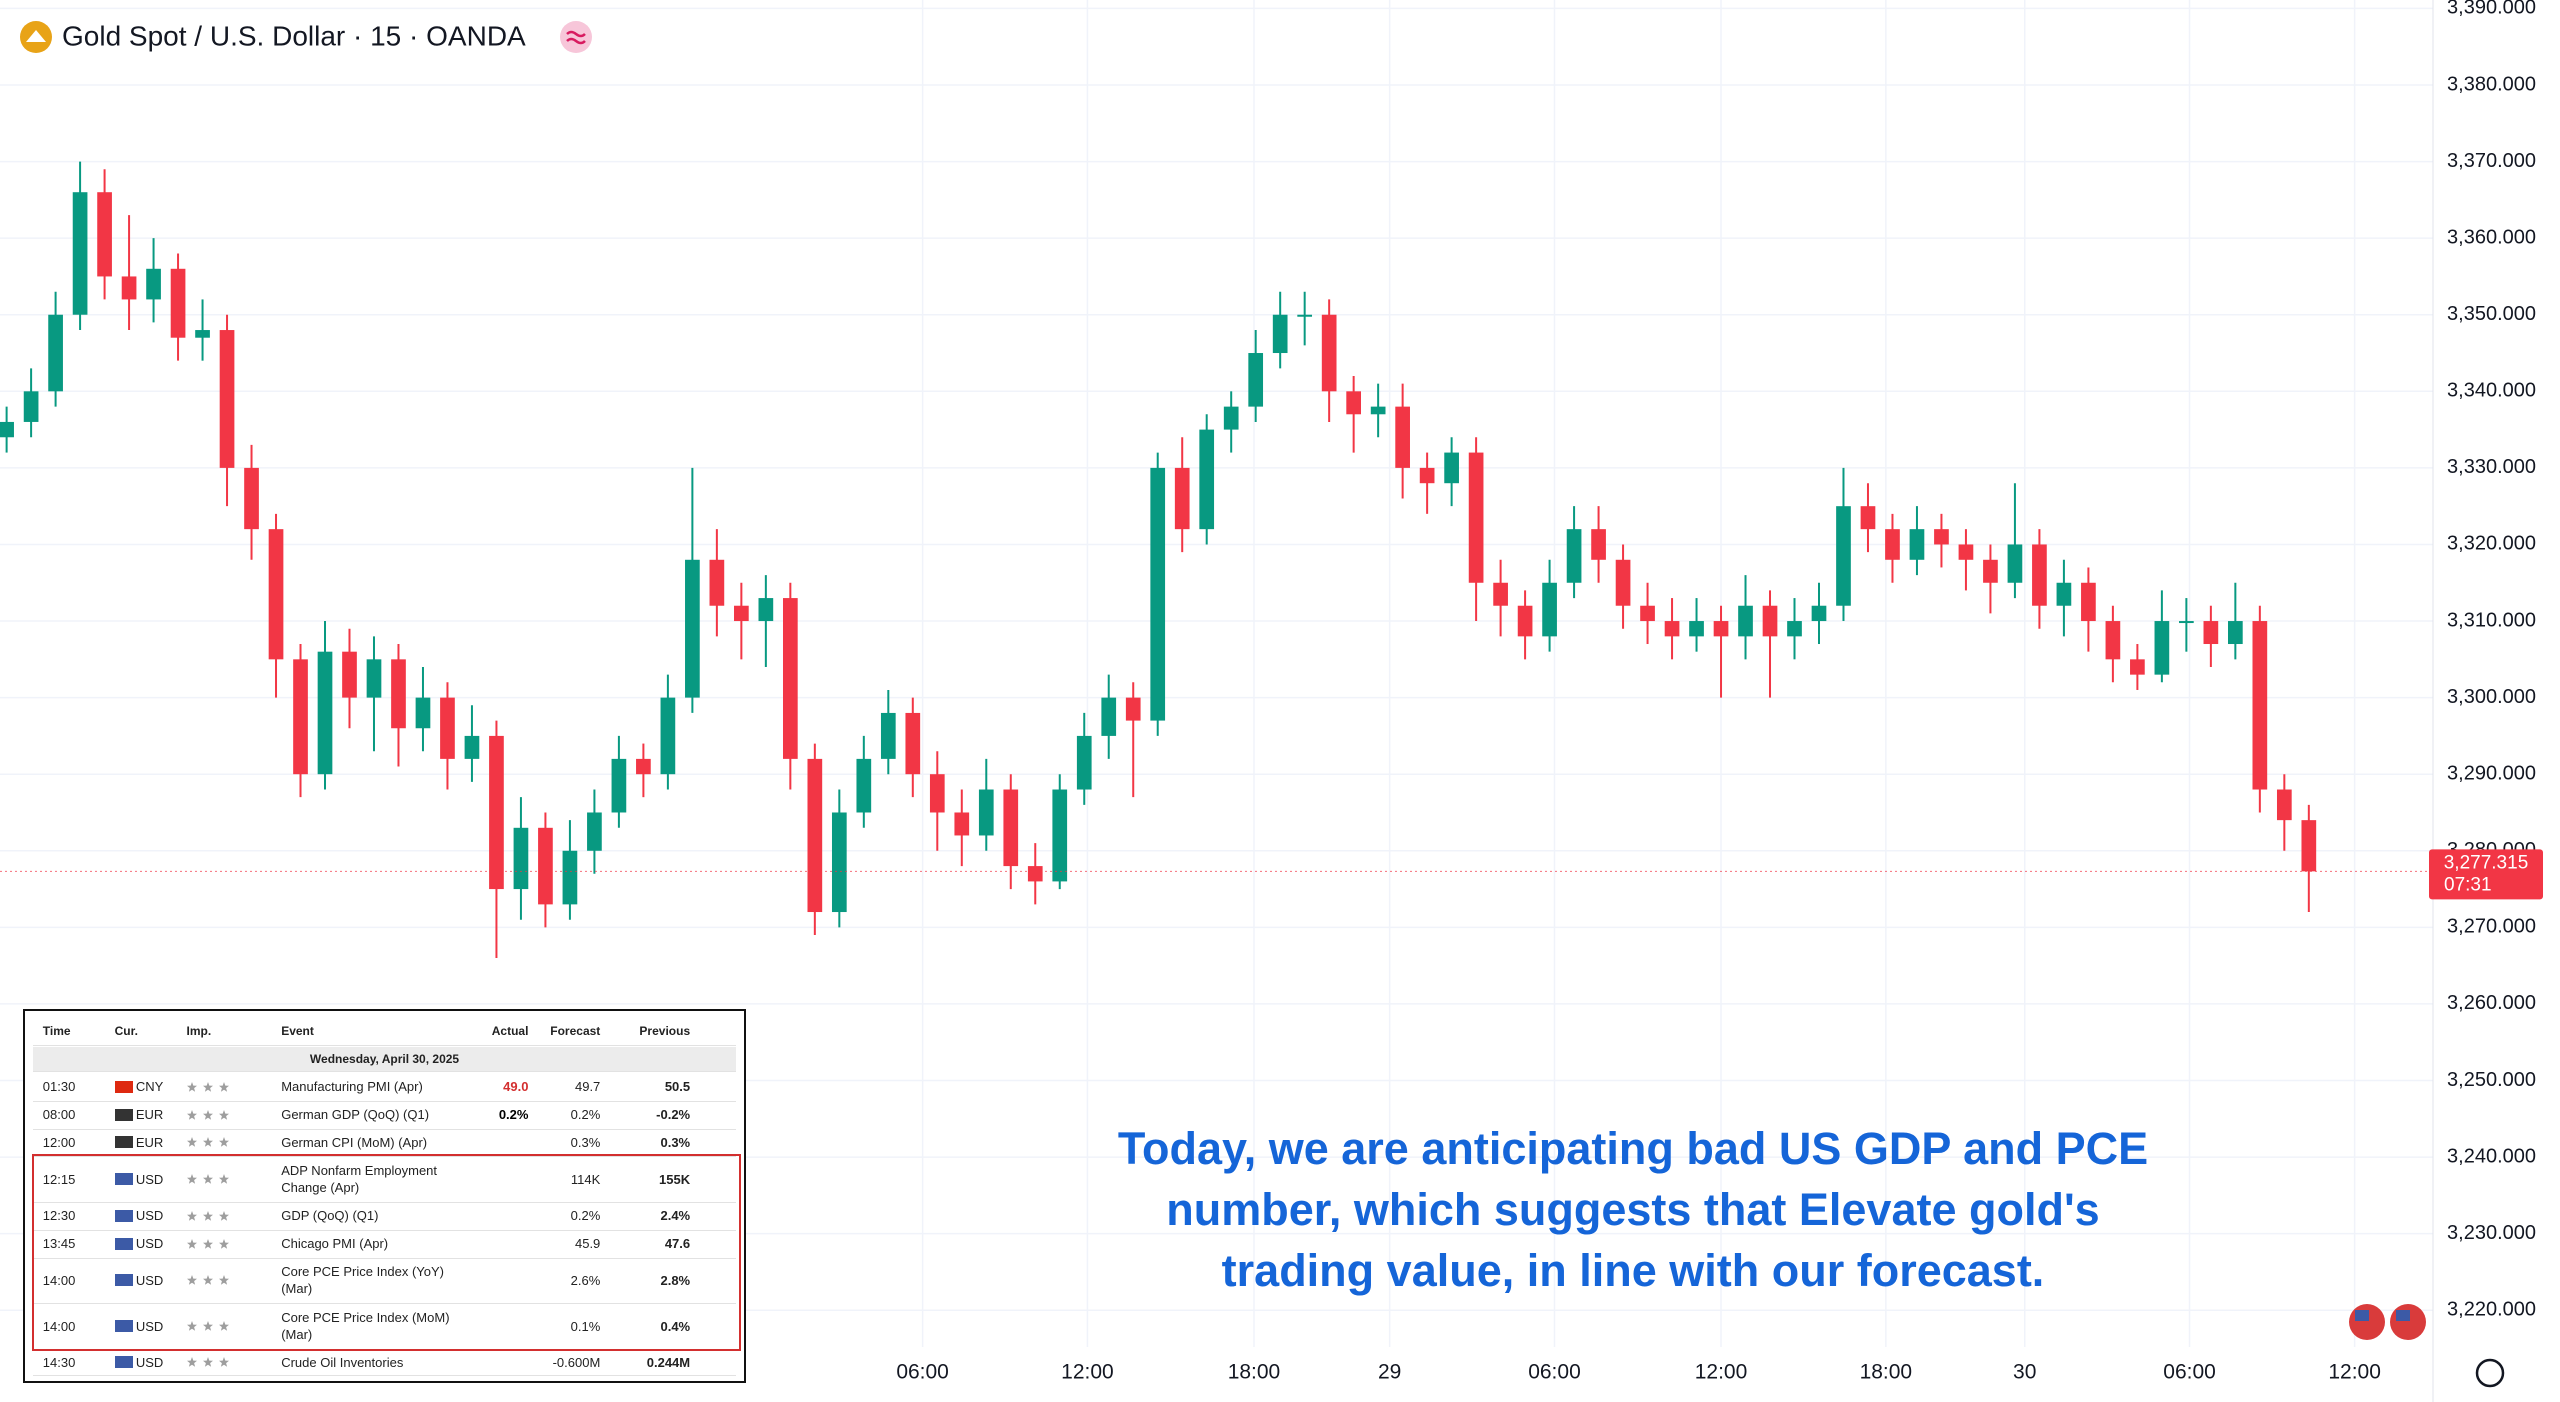 The height and width of the screenshot is (1402, 2560). I want to click on table-header: Time Cur. Imp. Event Actual Forecast Previous, so click(384, 1031).